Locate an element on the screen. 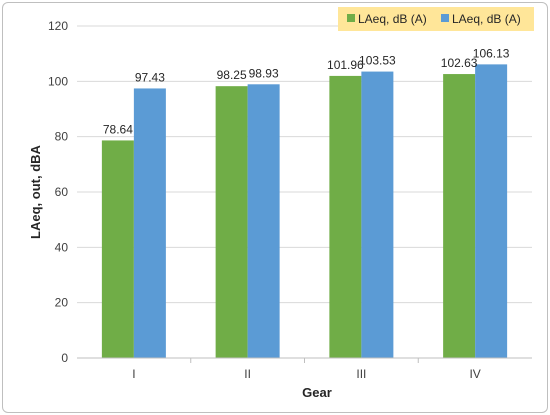 This screenshot has height=415, width=550. data-label: 98.93 is located at coordinates (264, 73).